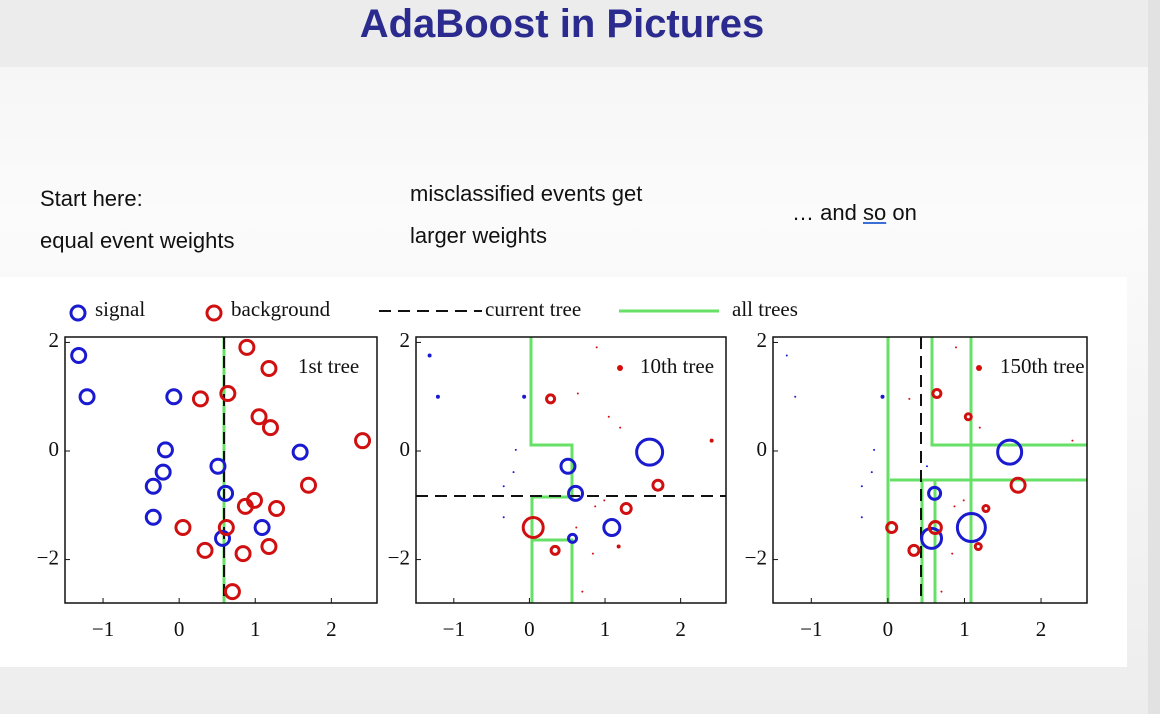 The height and width of the screenshot is (714, 1160). I want to click on caption: Start here: equal event weights, so click(137, 220).